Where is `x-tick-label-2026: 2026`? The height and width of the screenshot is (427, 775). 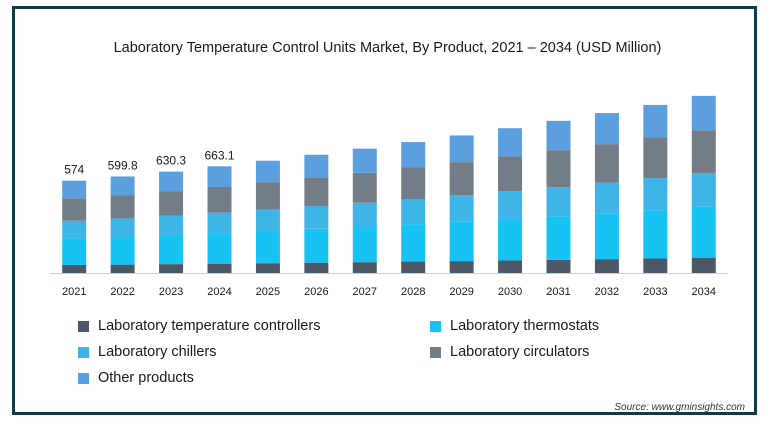 x-tick-label-2026: 2026 is located at coordinates (316, 292).